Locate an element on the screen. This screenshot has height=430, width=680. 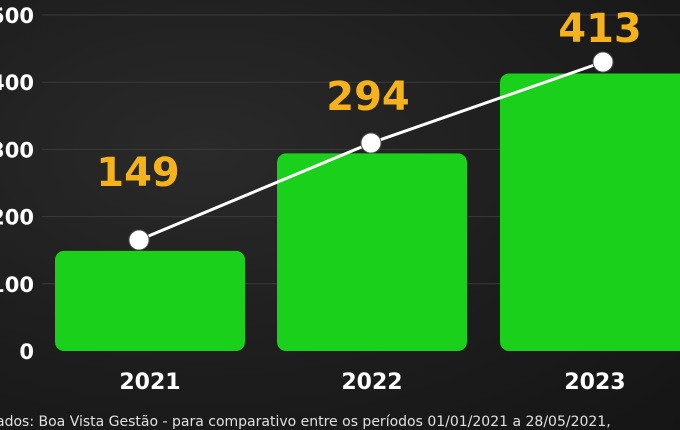
y-tick-label: 300 is located at coordinates (17, 150).